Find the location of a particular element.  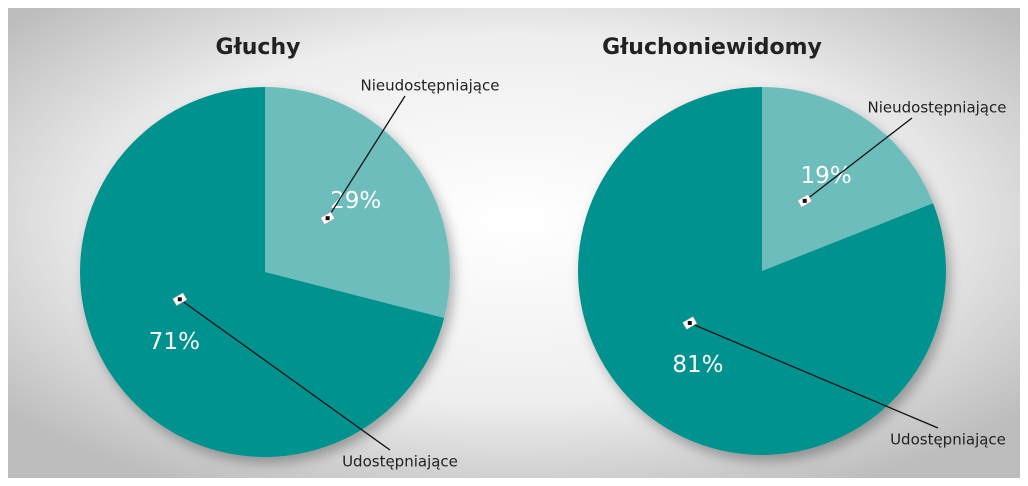

value-label: 81% is located at coordinates (697, 365).